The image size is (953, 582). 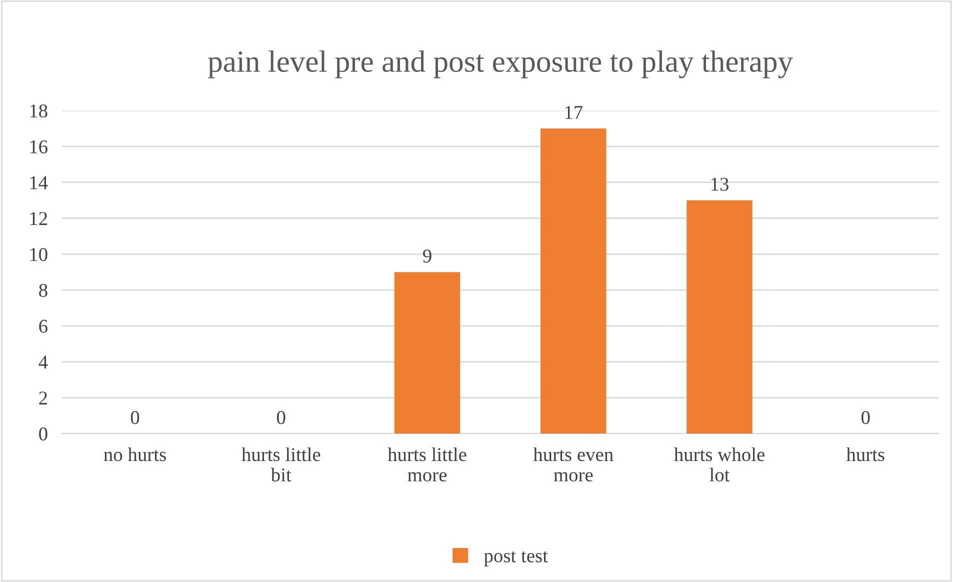 I want to click on x-tick-label: no hurts, so click(x=135, y=454).